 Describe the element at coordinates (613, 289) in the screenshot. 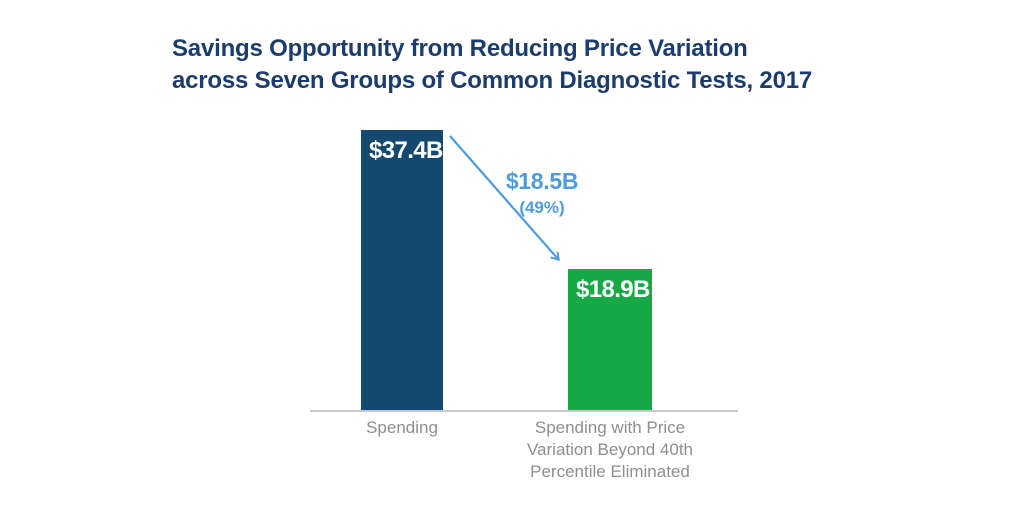

I see `bar-spending-reduced-value-label: $18.9B` at that location.